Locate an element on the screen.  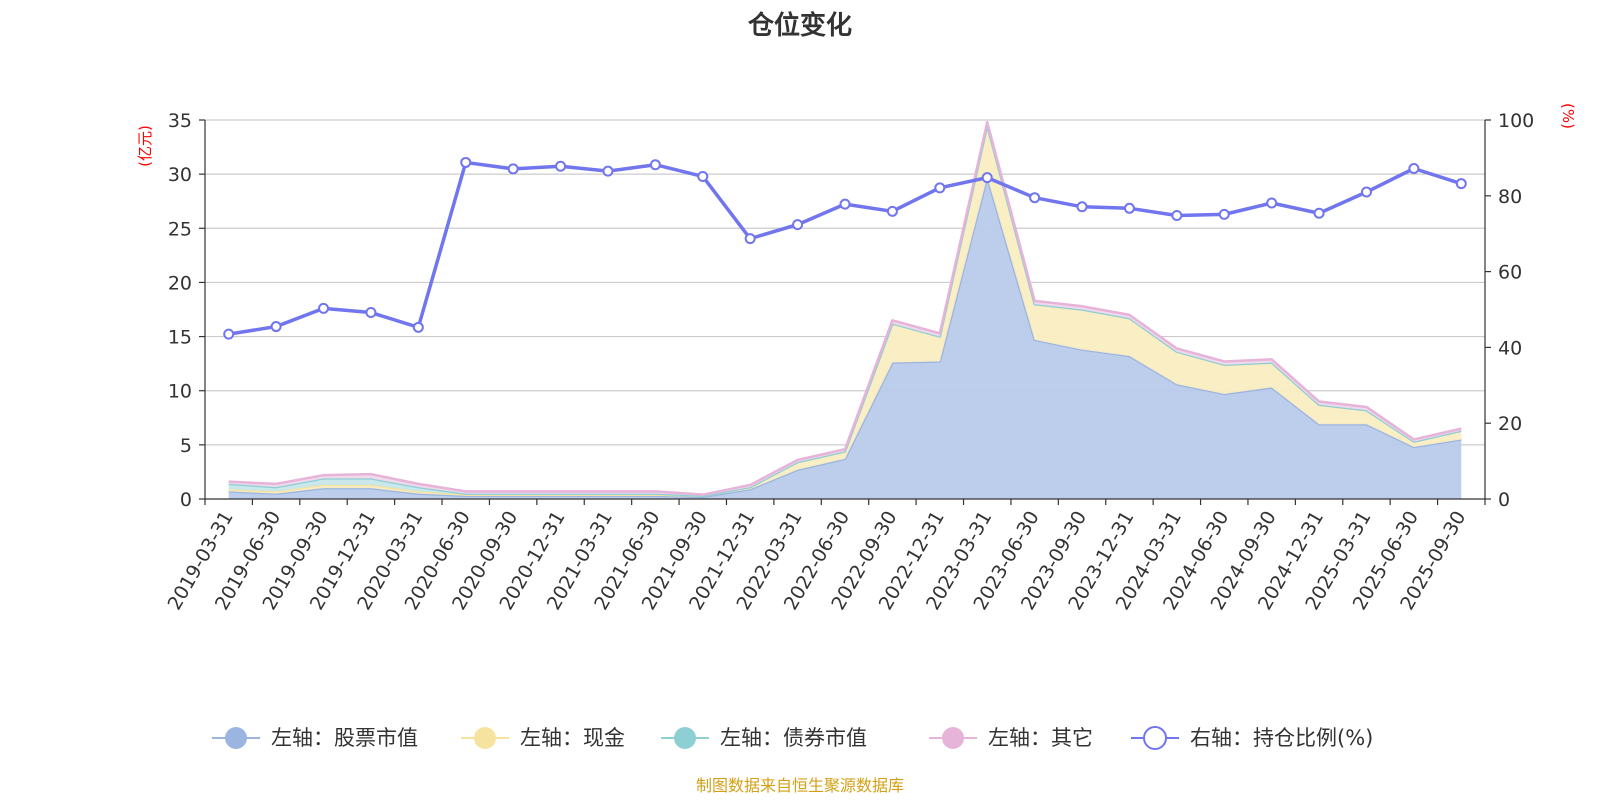
right-tick-label: 0 is located at coordinates (1504, 500).